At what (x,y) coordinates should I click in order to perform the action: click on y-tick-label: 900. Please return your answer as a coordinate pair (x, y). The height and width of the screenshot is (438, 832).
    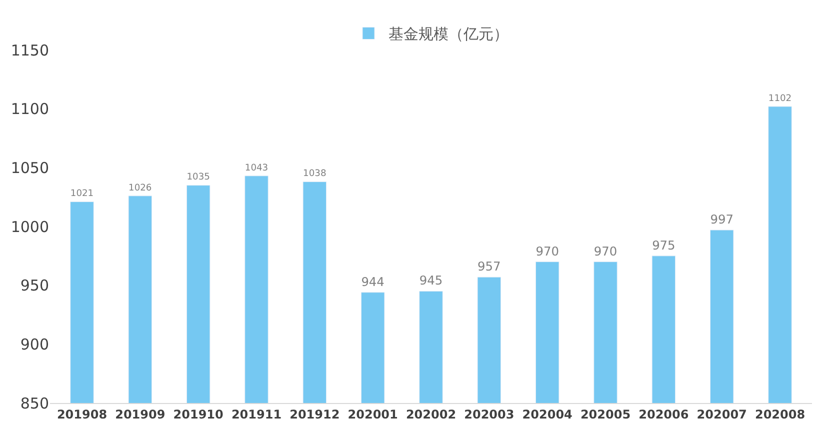
    Looking at the image, I should click on (34, 344).